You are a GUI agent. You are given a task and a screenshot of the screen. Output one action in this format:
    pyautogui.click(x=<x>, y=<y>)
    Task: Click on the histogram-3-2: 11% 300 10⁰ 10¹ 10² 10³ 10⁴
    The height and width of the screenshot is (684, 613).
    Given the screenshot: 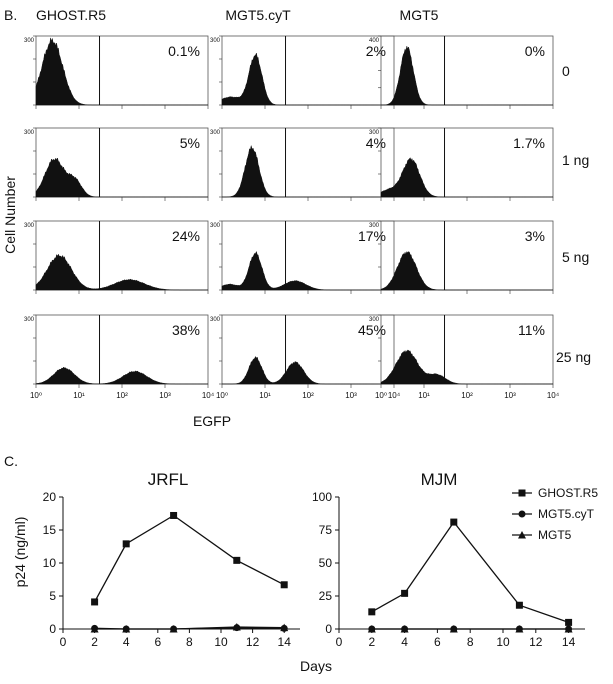 What is the action you would take?
    pyautogui.click(x=464, y=357)
    